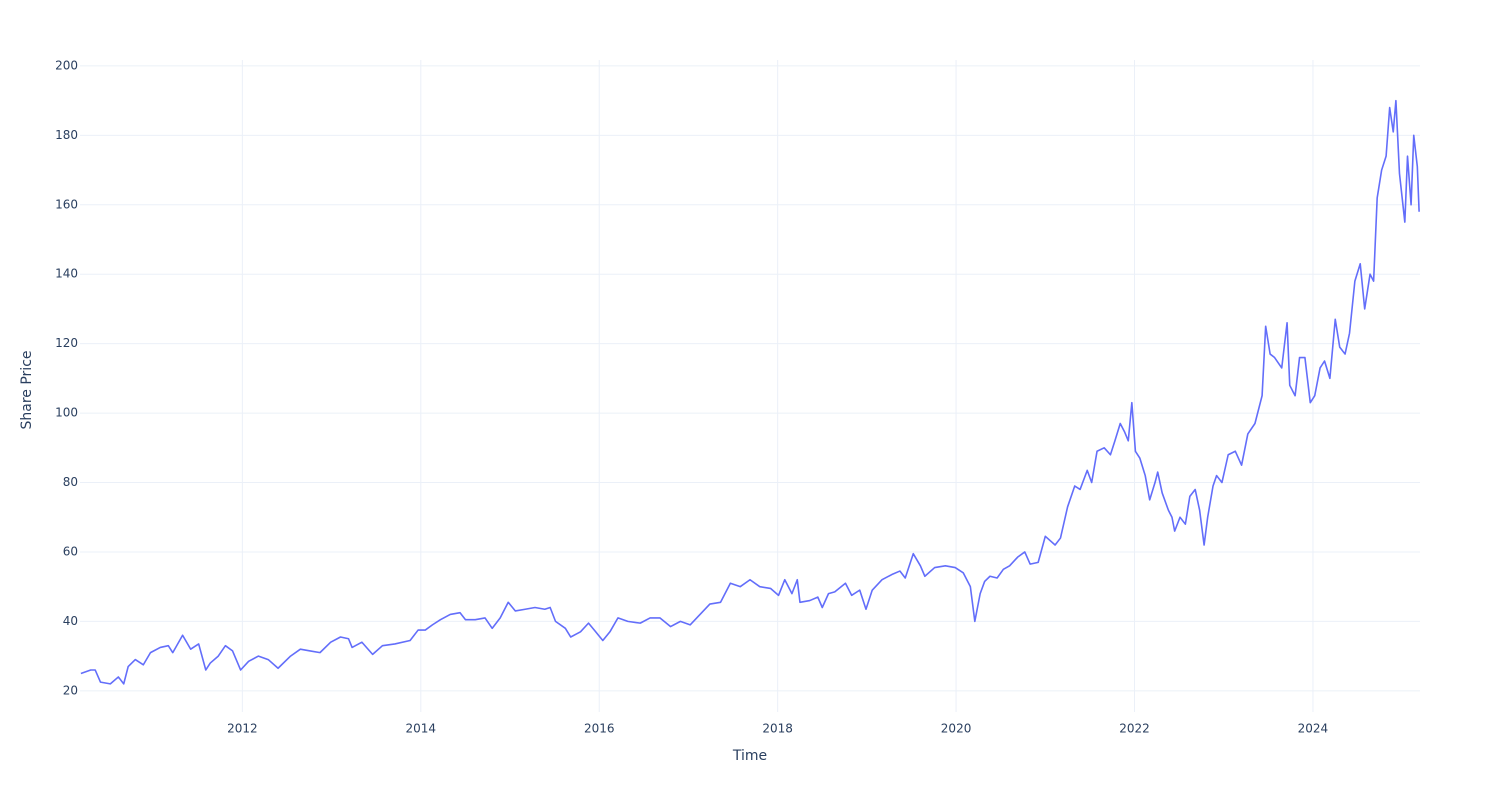  I want to click on y-tick-label: 20, so click(70, 690).